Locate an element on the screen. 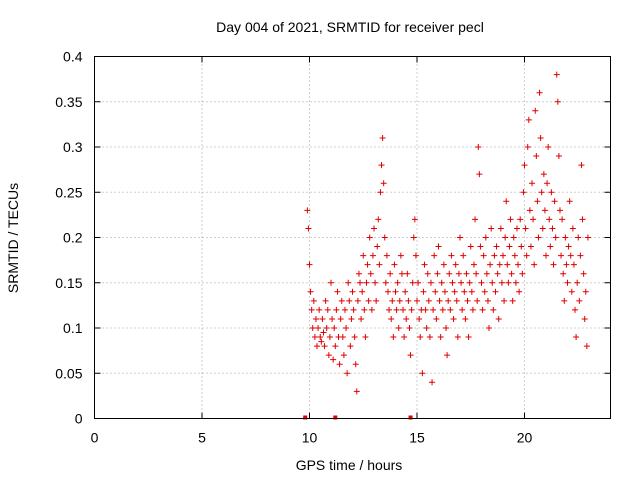 This screenshot has width=640, height=480. x-axis-label: GPS time / hours is located at coordinates (349, 465).